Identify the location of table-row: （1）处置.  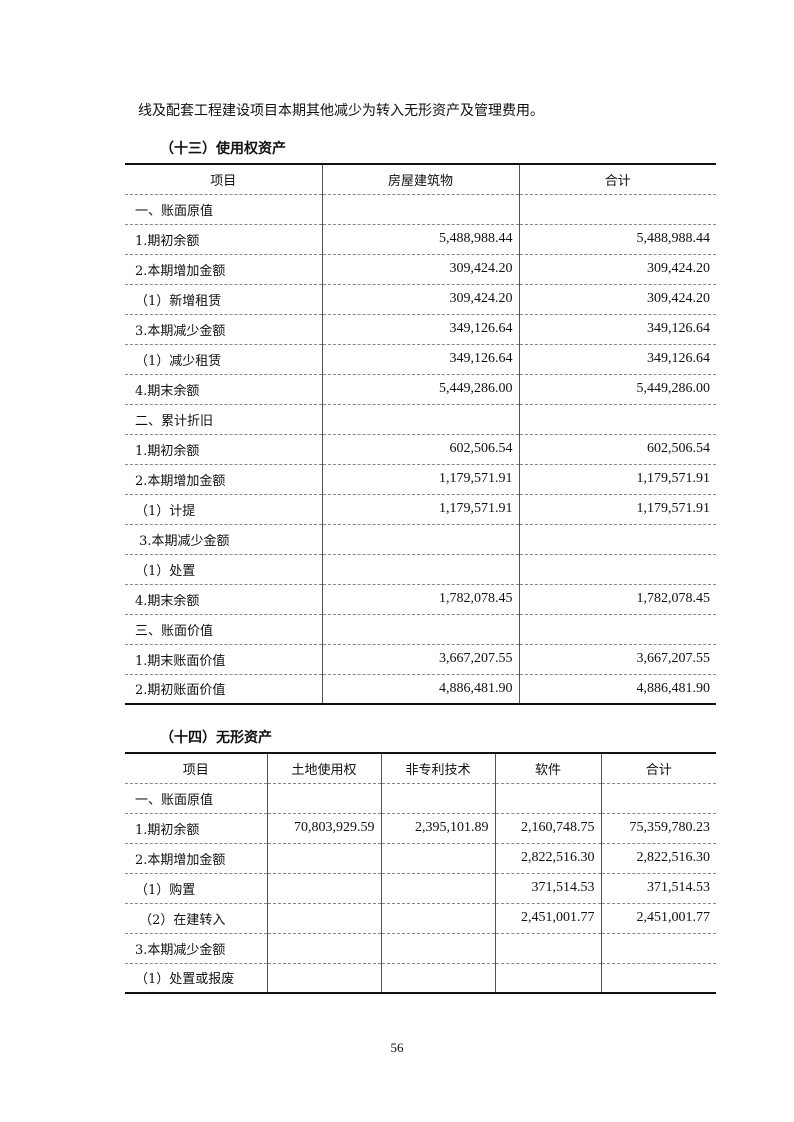
(420, 569).